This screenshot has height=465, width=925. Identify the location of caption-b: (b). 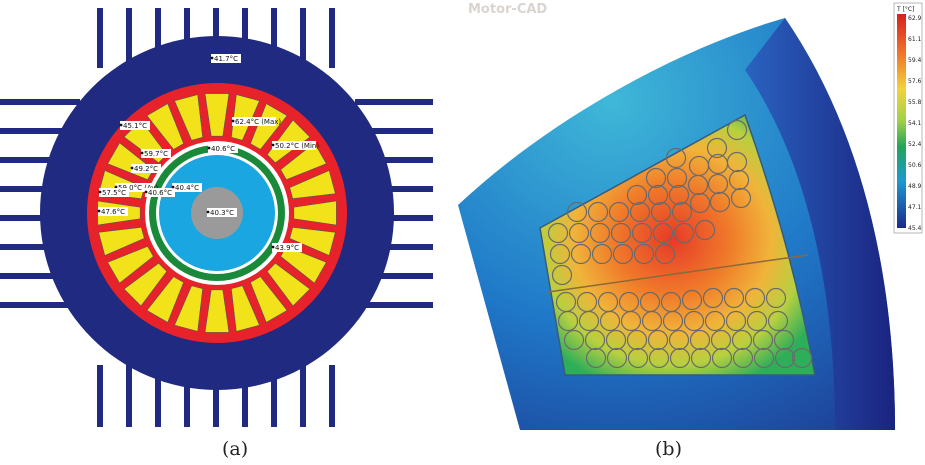
(668, 449).